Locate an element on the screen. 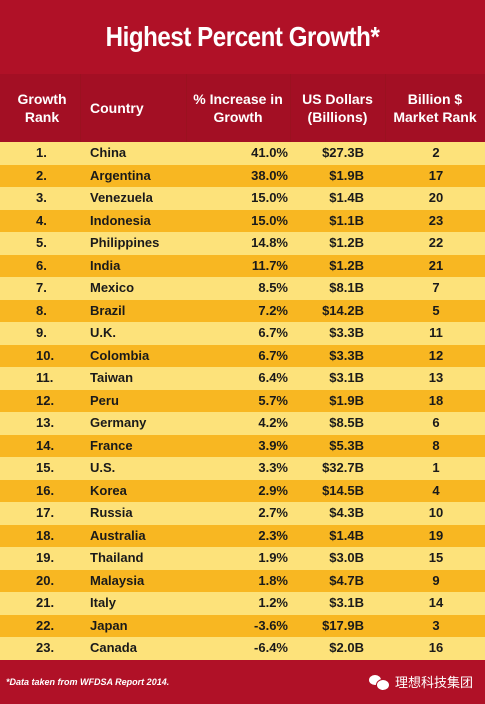 Image resolution: width=485 pixels, height=704 pixels. table-row: 18. Australia 2.3% $1.4B 19 is located at coordinates (242, 535).